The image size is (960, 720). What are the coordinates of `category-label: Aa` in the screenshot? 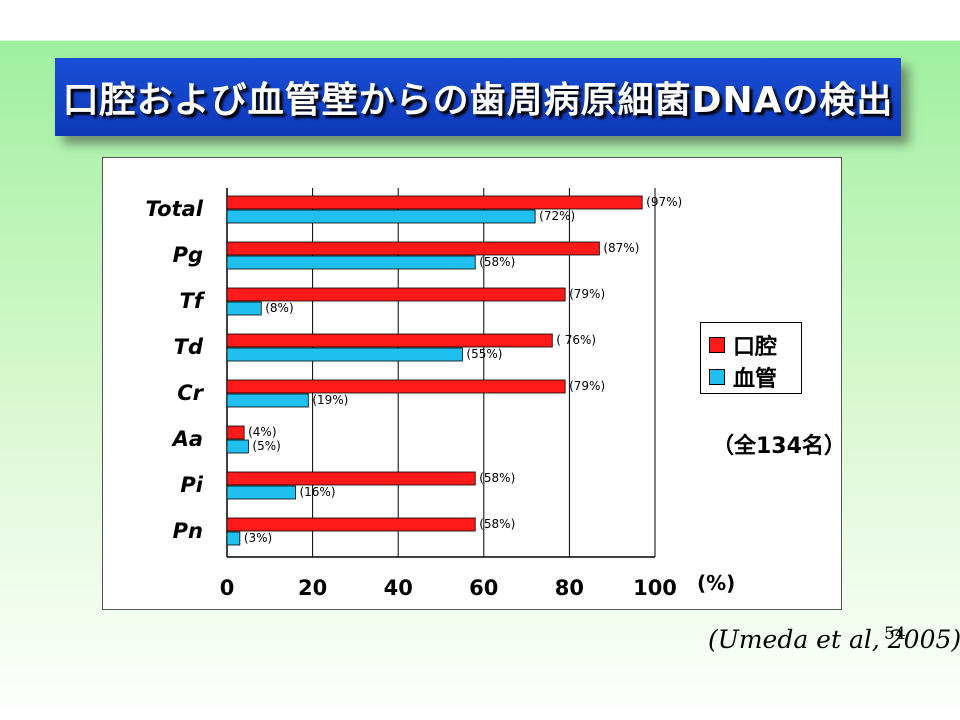 It's located at (187, 439).